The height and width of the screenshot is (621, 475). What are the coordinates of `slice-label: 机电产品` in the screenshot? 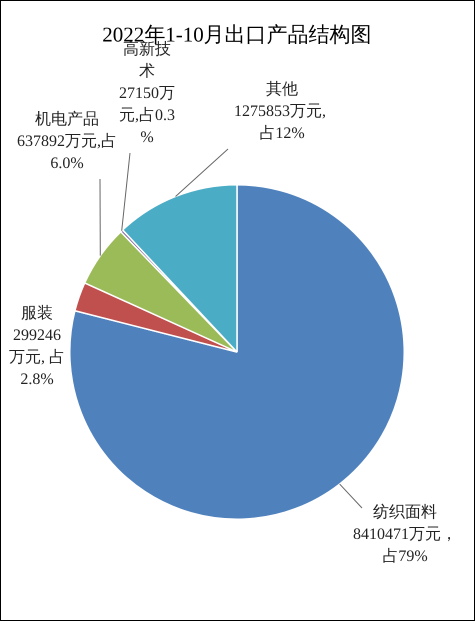 It's located at (67, 119).